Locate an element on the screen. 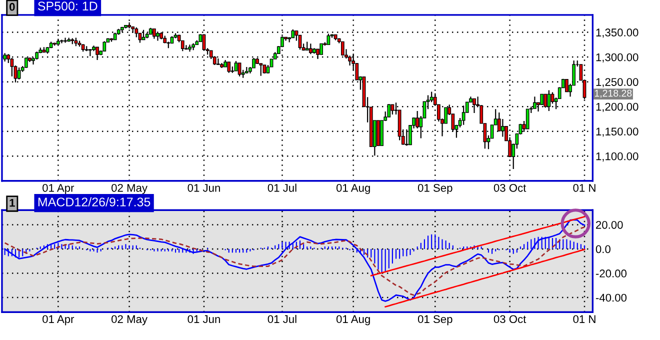 The image size is (660, 340). y-tick-label: 1,300.00 is located at coordinates (617, 58).